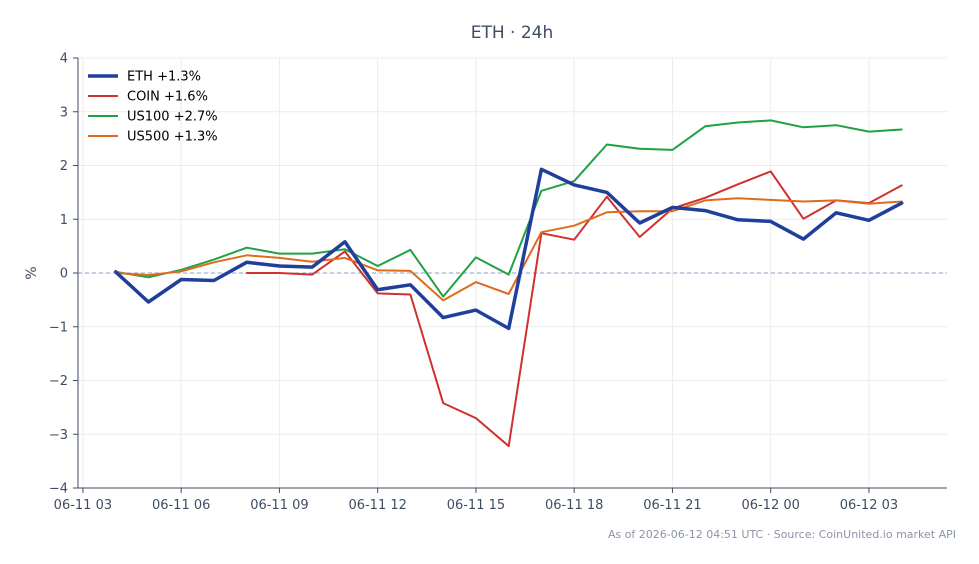  What do you see at coordinates (83, 505) in the screenshot?
I see `x-tick-label: 06-11 03` at bounding box center [83, 505].